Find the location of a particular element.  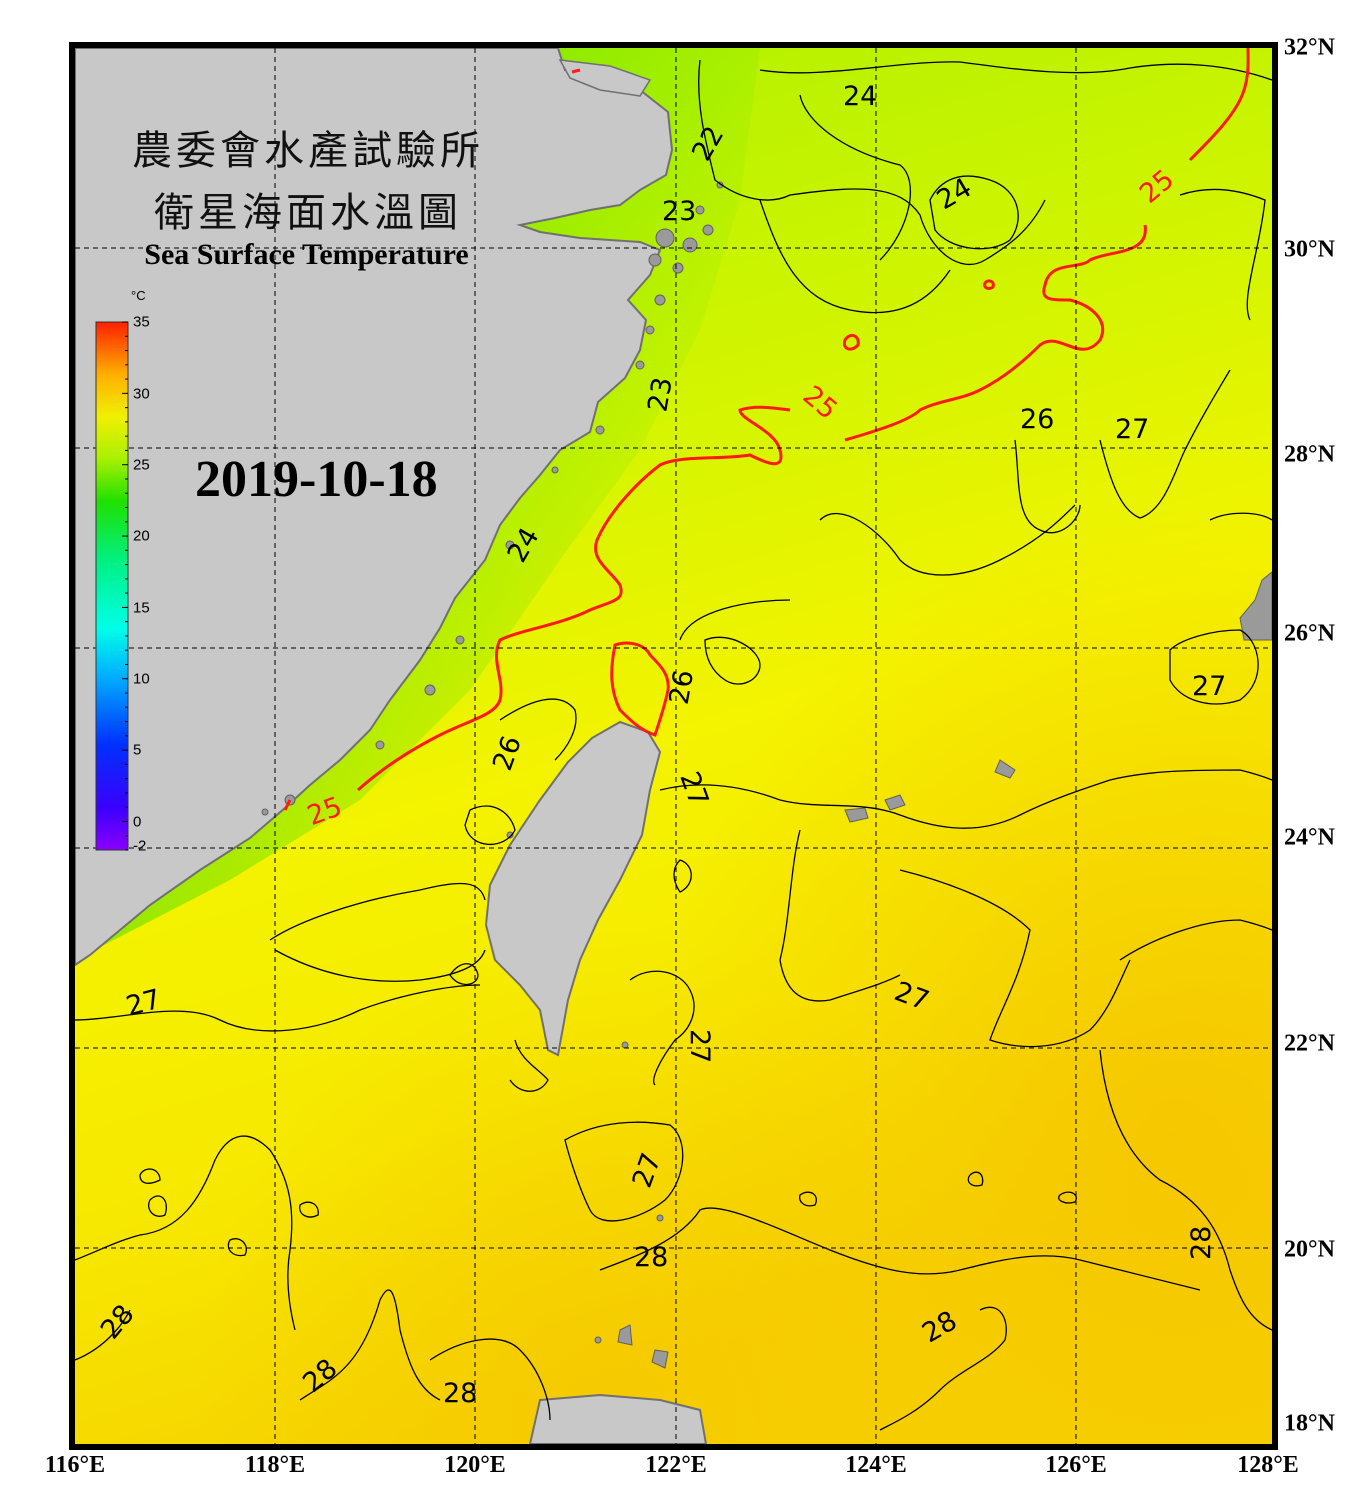

estuary-island is located at coordinates (605, 78).